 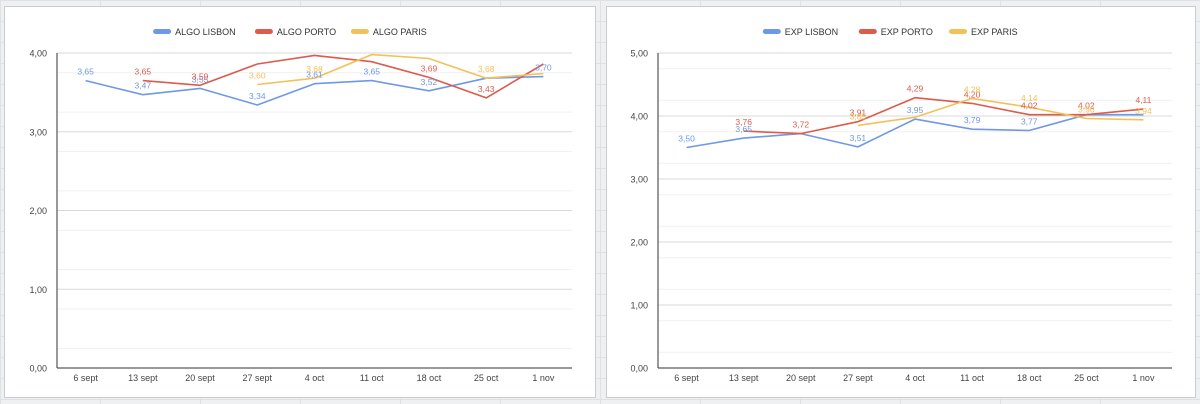 What do you see at coordinates (972, 120) in the screenshot?
I see `data-label: 3,79` at bounding box center [972, 120].